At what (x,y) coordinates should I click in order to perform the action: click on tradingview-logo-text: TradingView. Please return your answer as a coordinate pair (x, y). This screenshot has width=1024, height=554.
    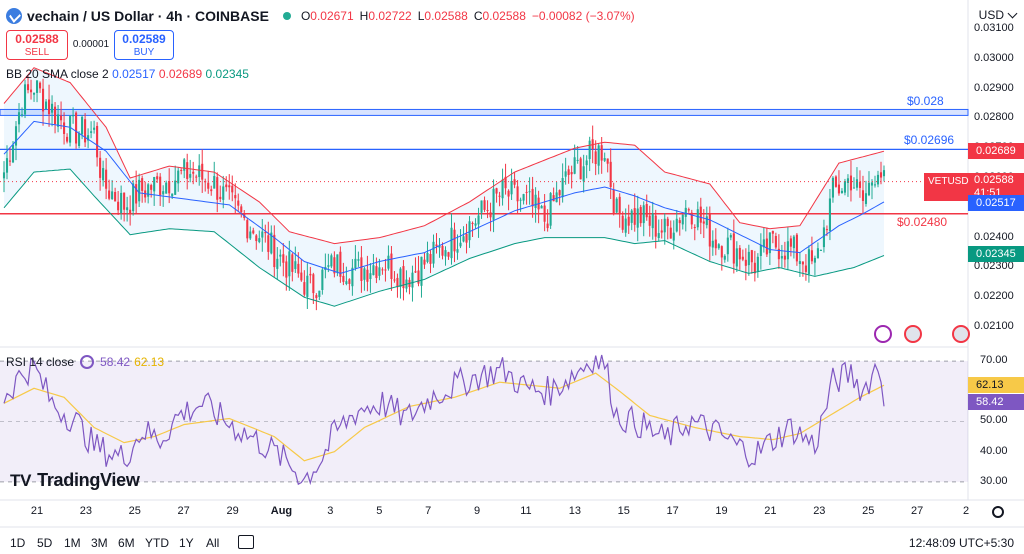
    Looking at the image, I should click on (88, 480).